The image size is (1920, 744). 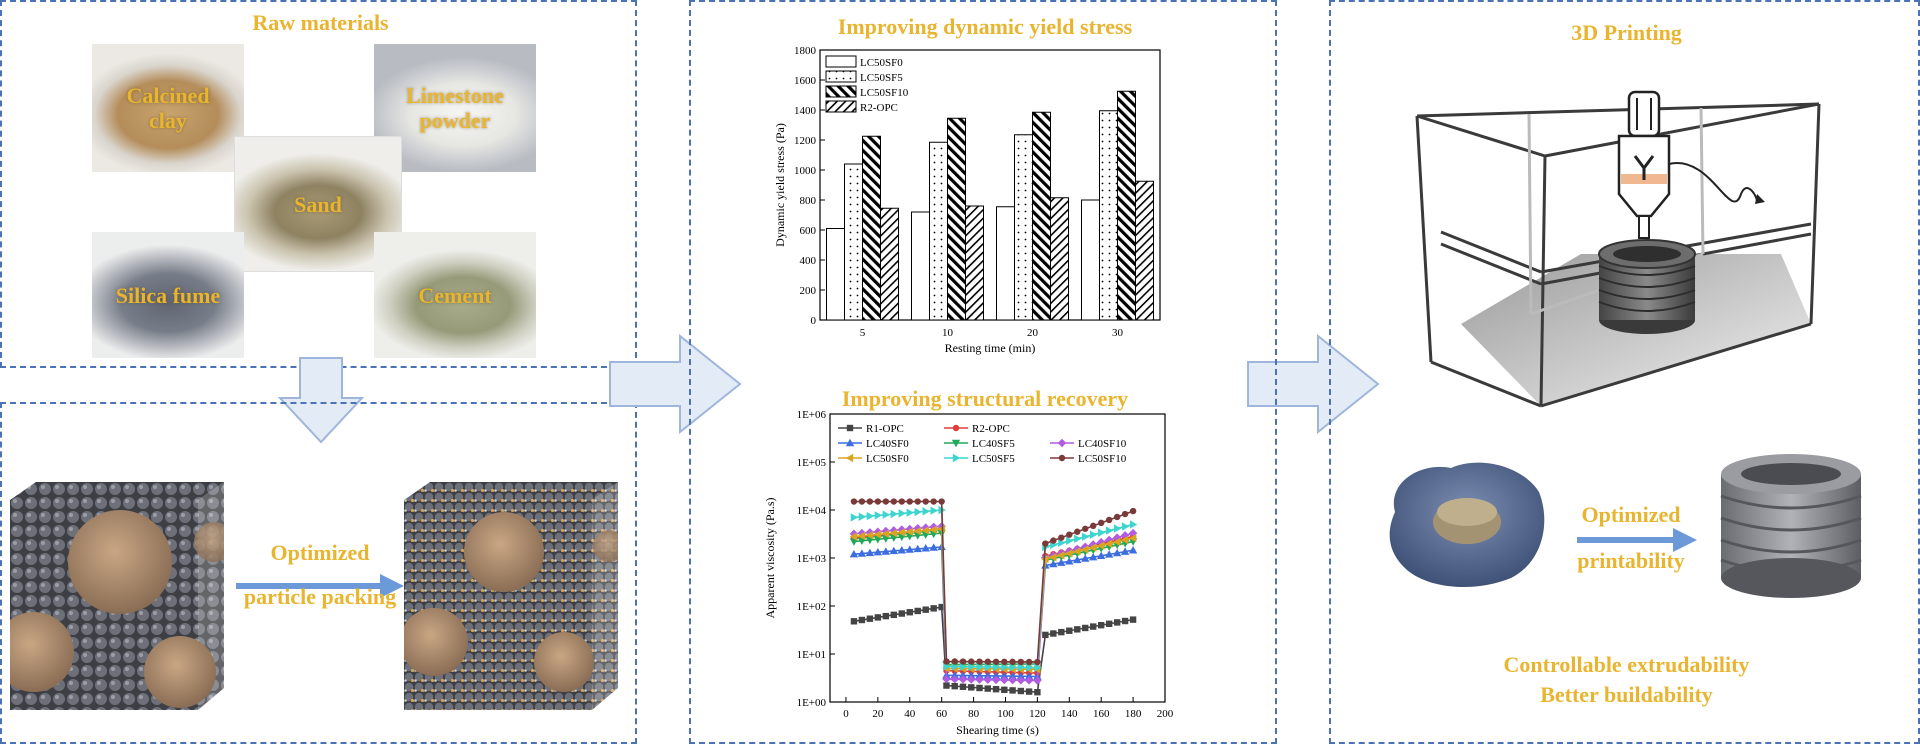 What do you see at coordinates (974, 714) in the screenshot?
I see `line-xtick-label: 80` at bounding box center [974, 714].